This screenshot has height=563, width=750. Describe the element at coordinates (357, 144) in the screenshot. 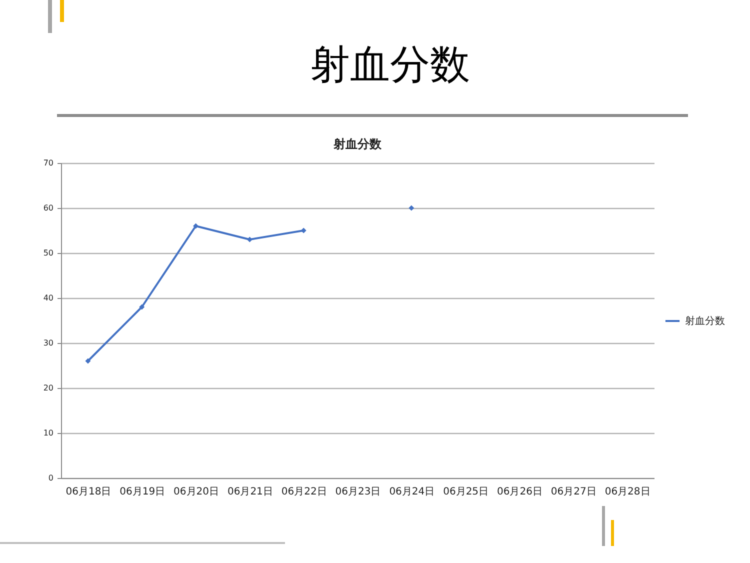

I see `chart-subtitle: 射血分数` at that location.